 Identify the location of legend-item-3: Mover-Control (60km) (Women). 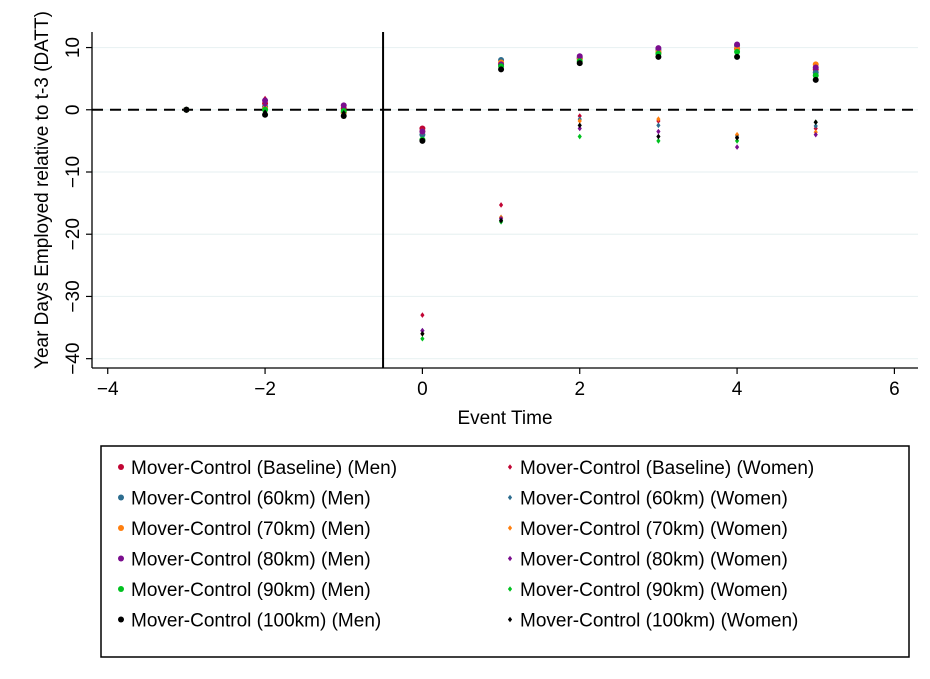
(647, 499).